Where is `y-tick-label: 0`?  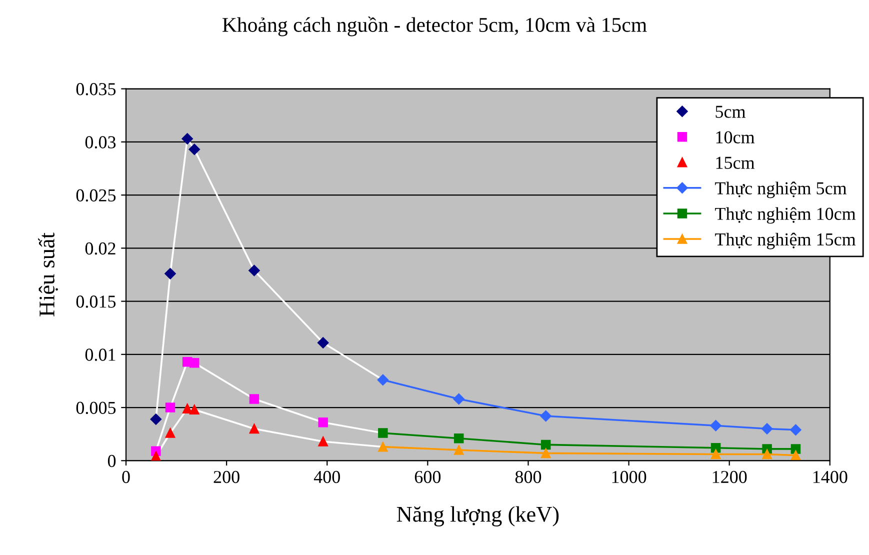
y-tick-label: 0 is located at coordinates (112, 461).